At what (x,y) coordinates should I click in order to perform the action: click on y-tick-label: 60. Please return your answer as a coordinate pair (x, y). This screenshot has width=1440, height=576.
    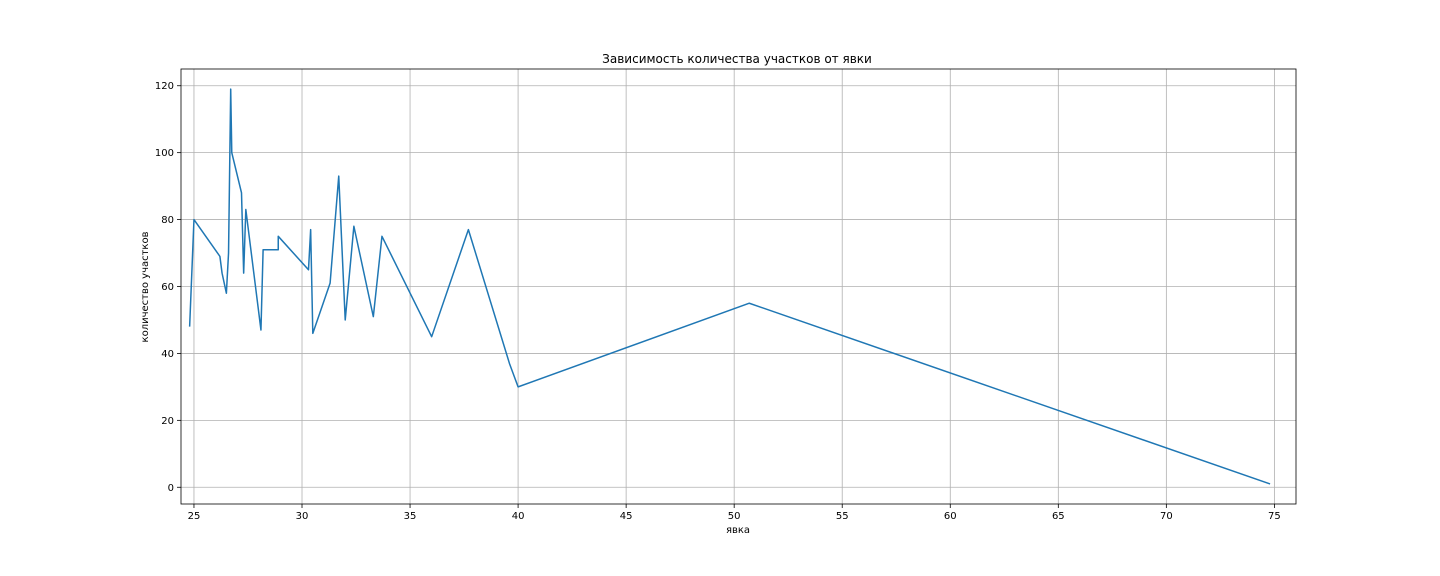
    Looking at the image, I should click on (167, 287).